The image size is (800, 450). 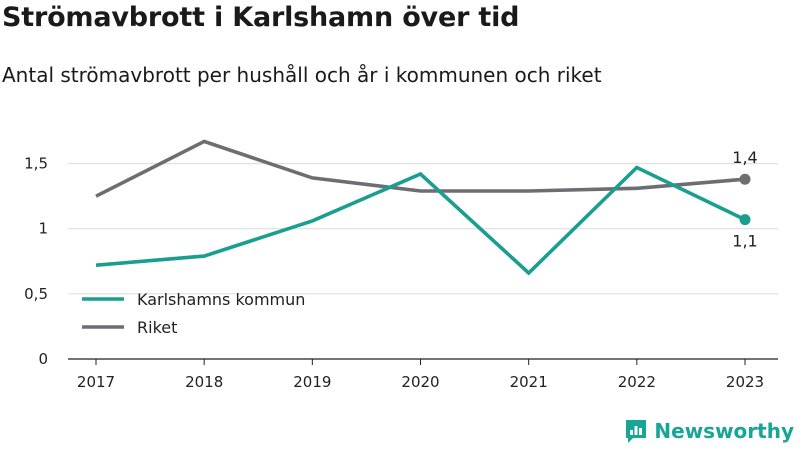 What do you see at coordinates (221, 299) in the screenshot?
I see `legend-label: Karlshamns kommun` at bounding box center [221, 299].